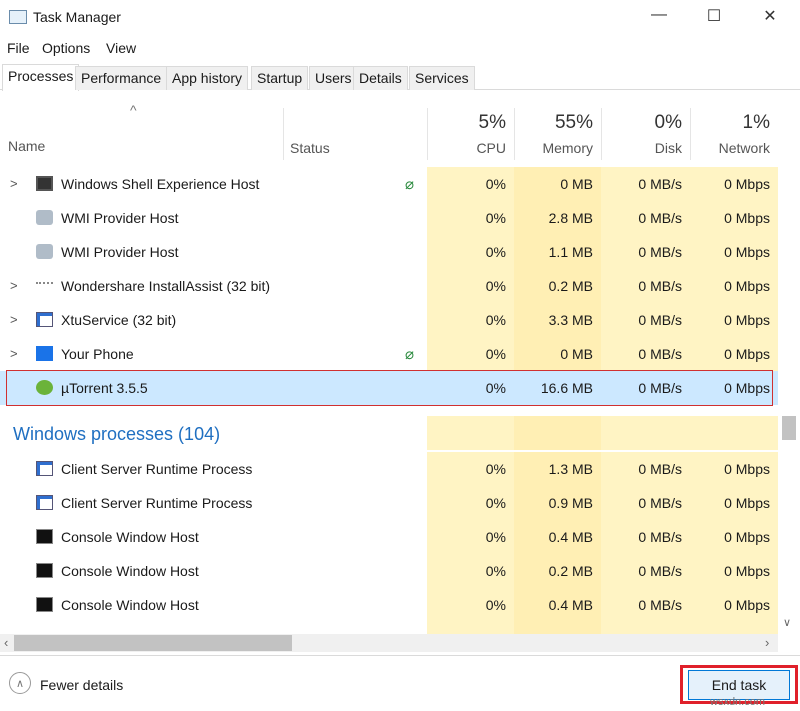 Image resolution: width=800 pixels, height=711 pixels. What do you see at coordinates (6, 642) in the screenshot?
I see `scroll-left-icon: ‹` at bounding box center [6, 642].